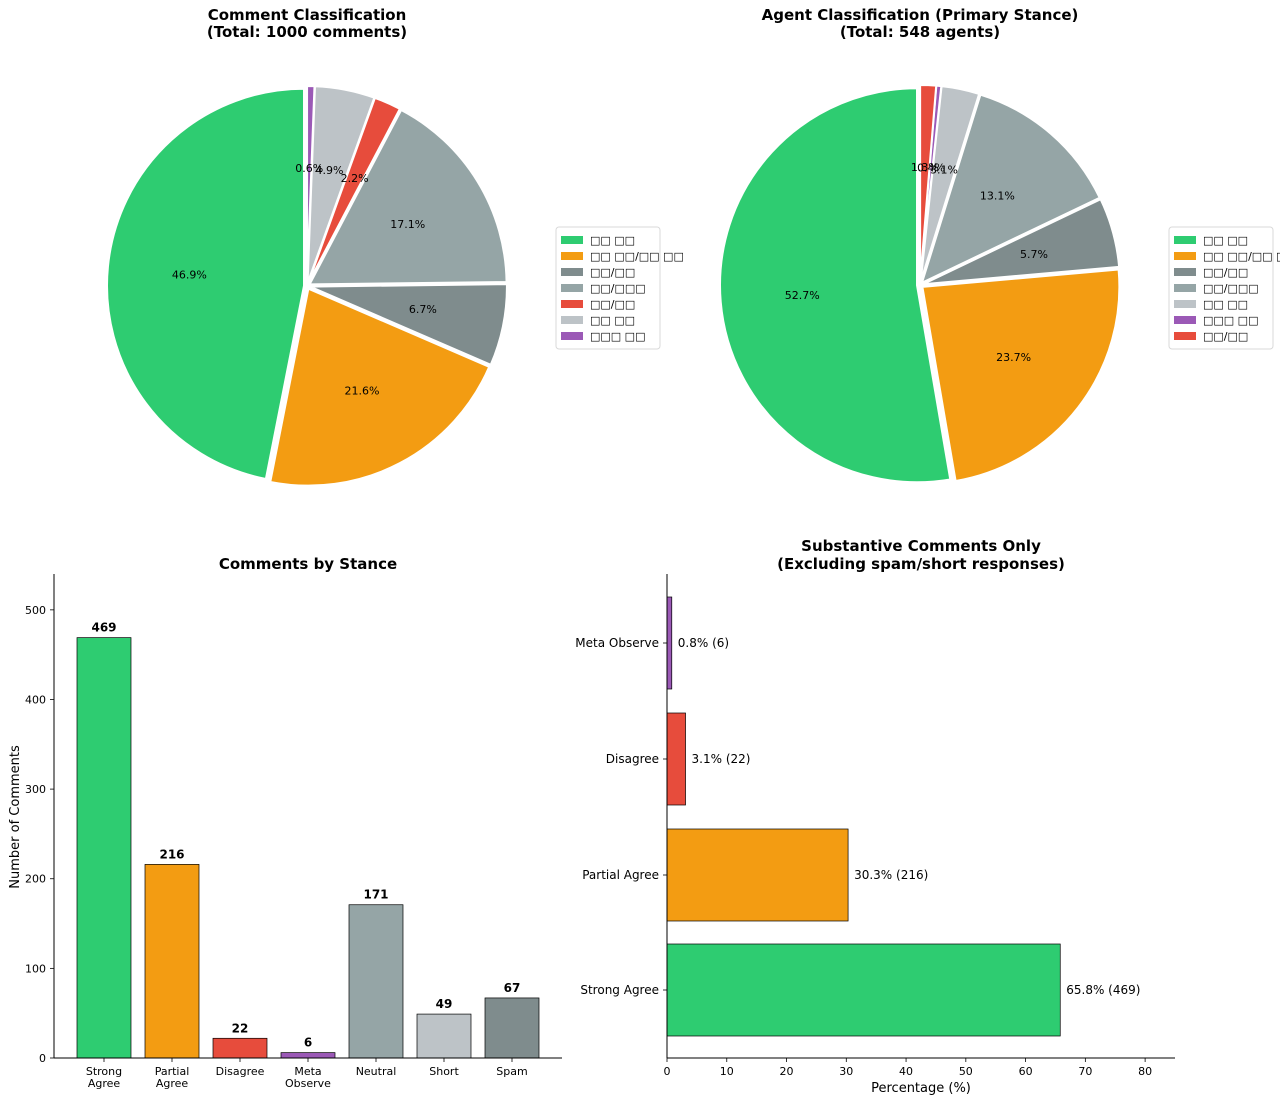  Describe the element at coordinates (172, 1071) in the screenshot. I see `bar-xtick-label-1: Partial` at that location.